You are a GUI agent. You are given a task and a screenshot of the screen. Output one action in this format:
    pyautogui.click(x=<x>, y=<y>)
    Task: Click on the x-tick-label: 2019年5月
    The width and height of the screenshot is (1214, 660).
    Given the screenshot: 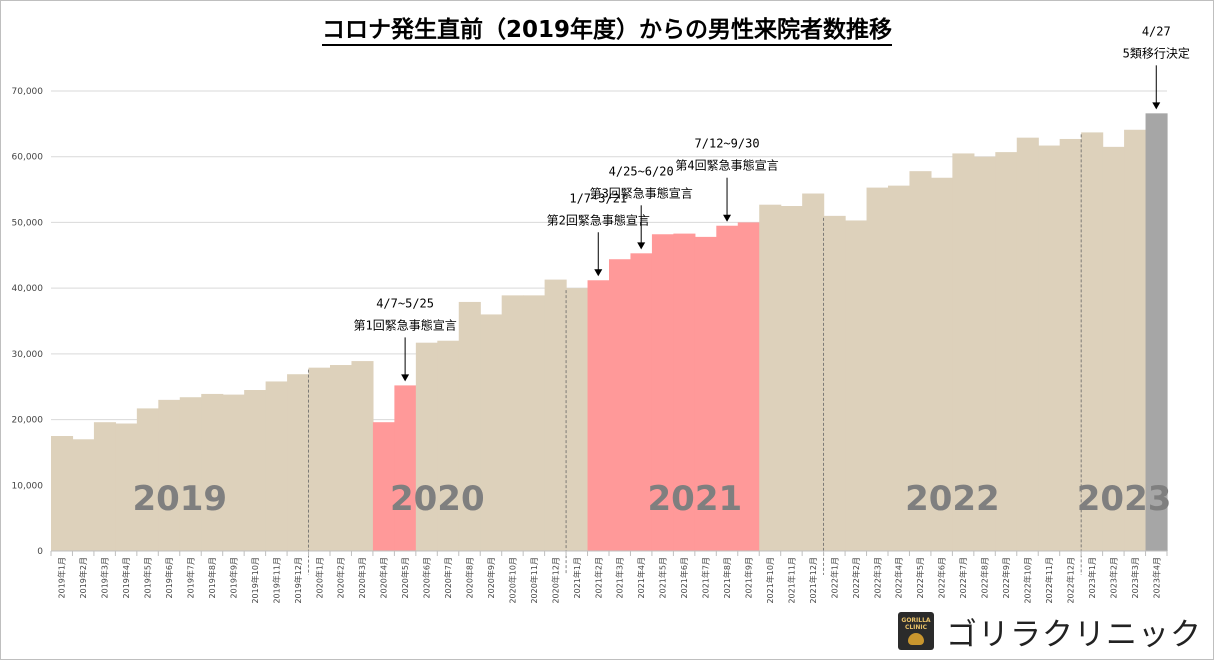 What is the action you would take?
    pyautogui.click(x=148, y=577)
    